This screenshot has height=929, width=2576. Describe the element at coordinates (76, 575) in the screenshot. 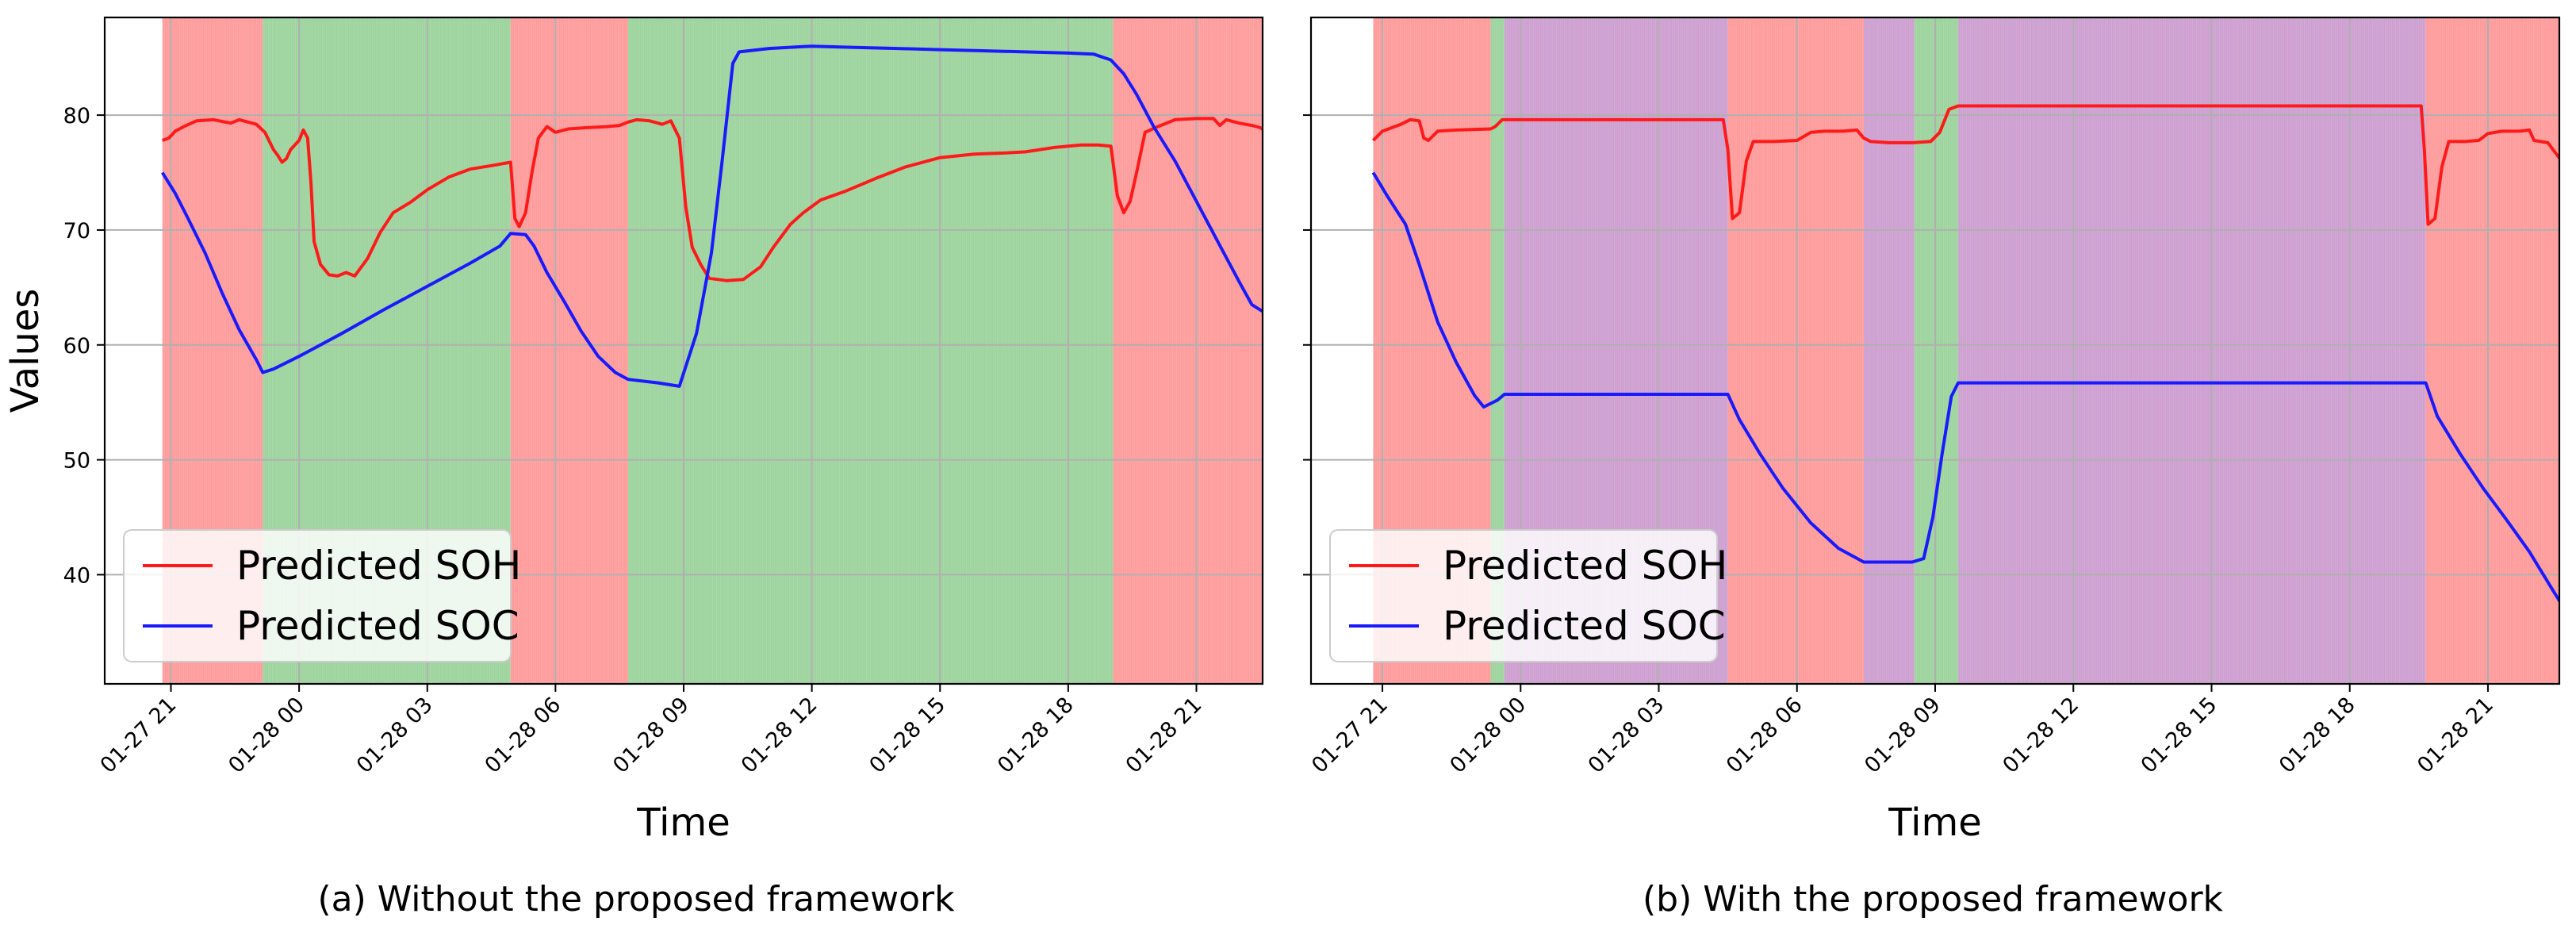

I see `y-tick-label: 40` at that location.